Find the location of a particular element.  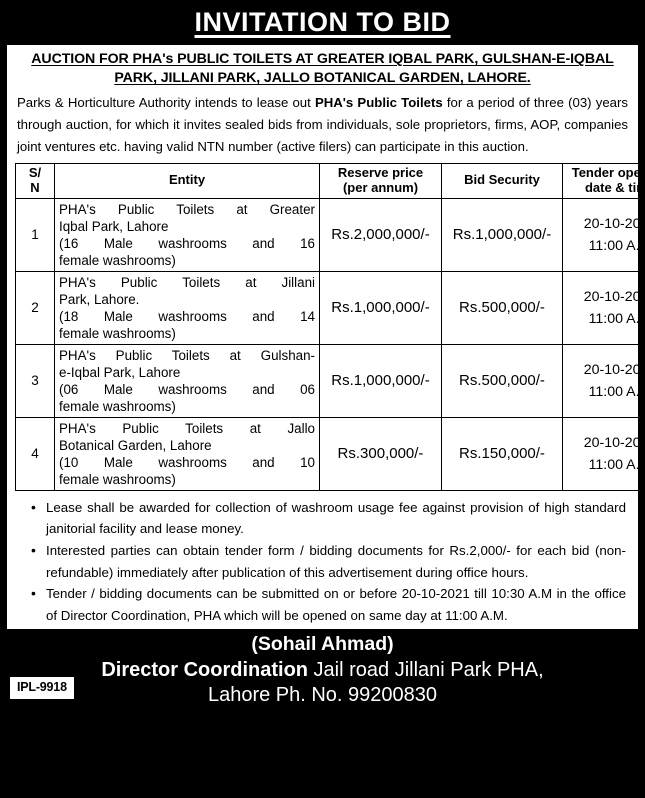

column-header-serial: S/ N is located at coordinates (35, 180).